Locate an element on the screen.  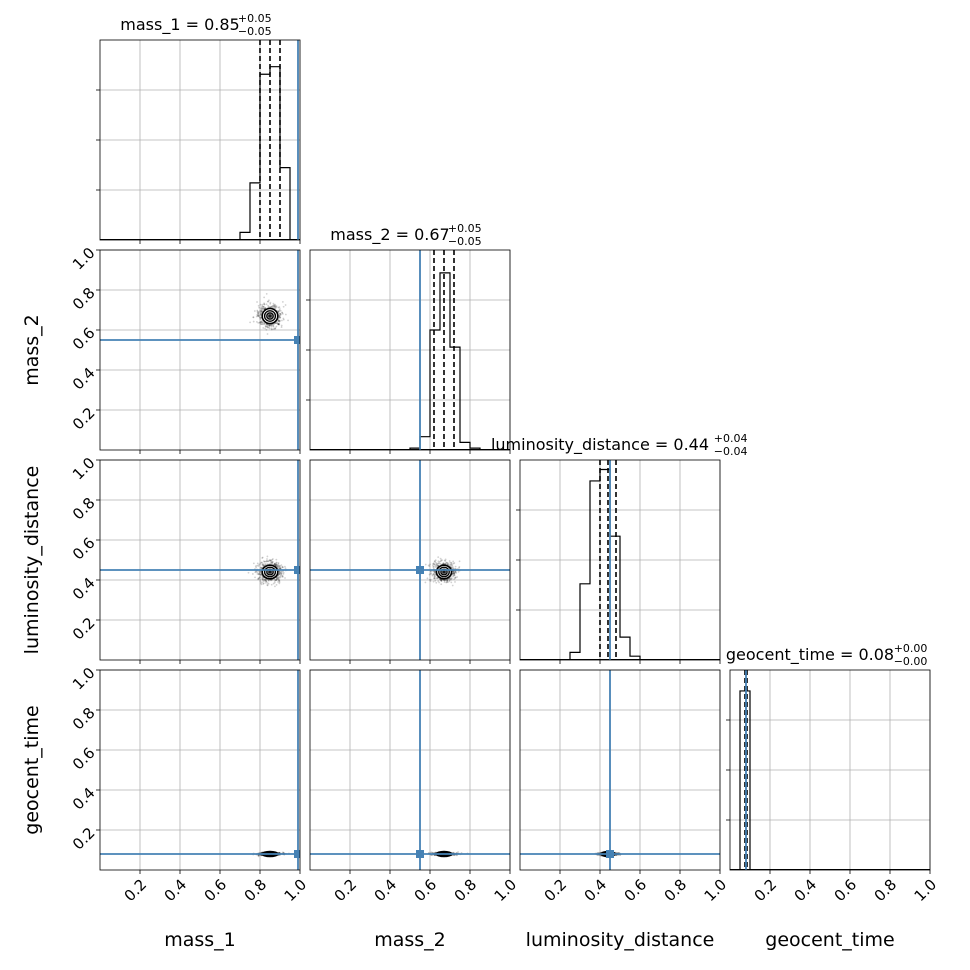
title-lower-error: −0.05 is located at coordinates (255, 31).